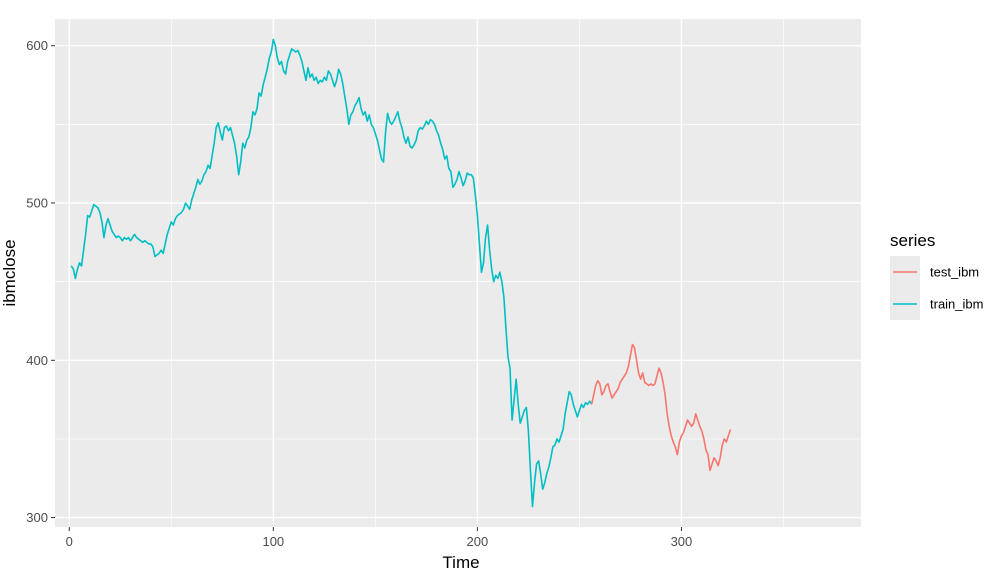 This screenshot has height=582, width=1006. I want to click on x-tick-label: 0, so click(69, 541).